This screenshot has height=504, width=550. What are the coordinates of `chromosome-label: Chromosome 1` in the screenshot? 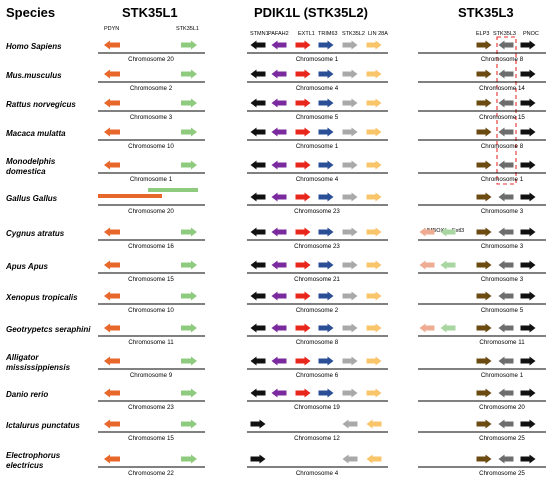 It's located at (502, 179).